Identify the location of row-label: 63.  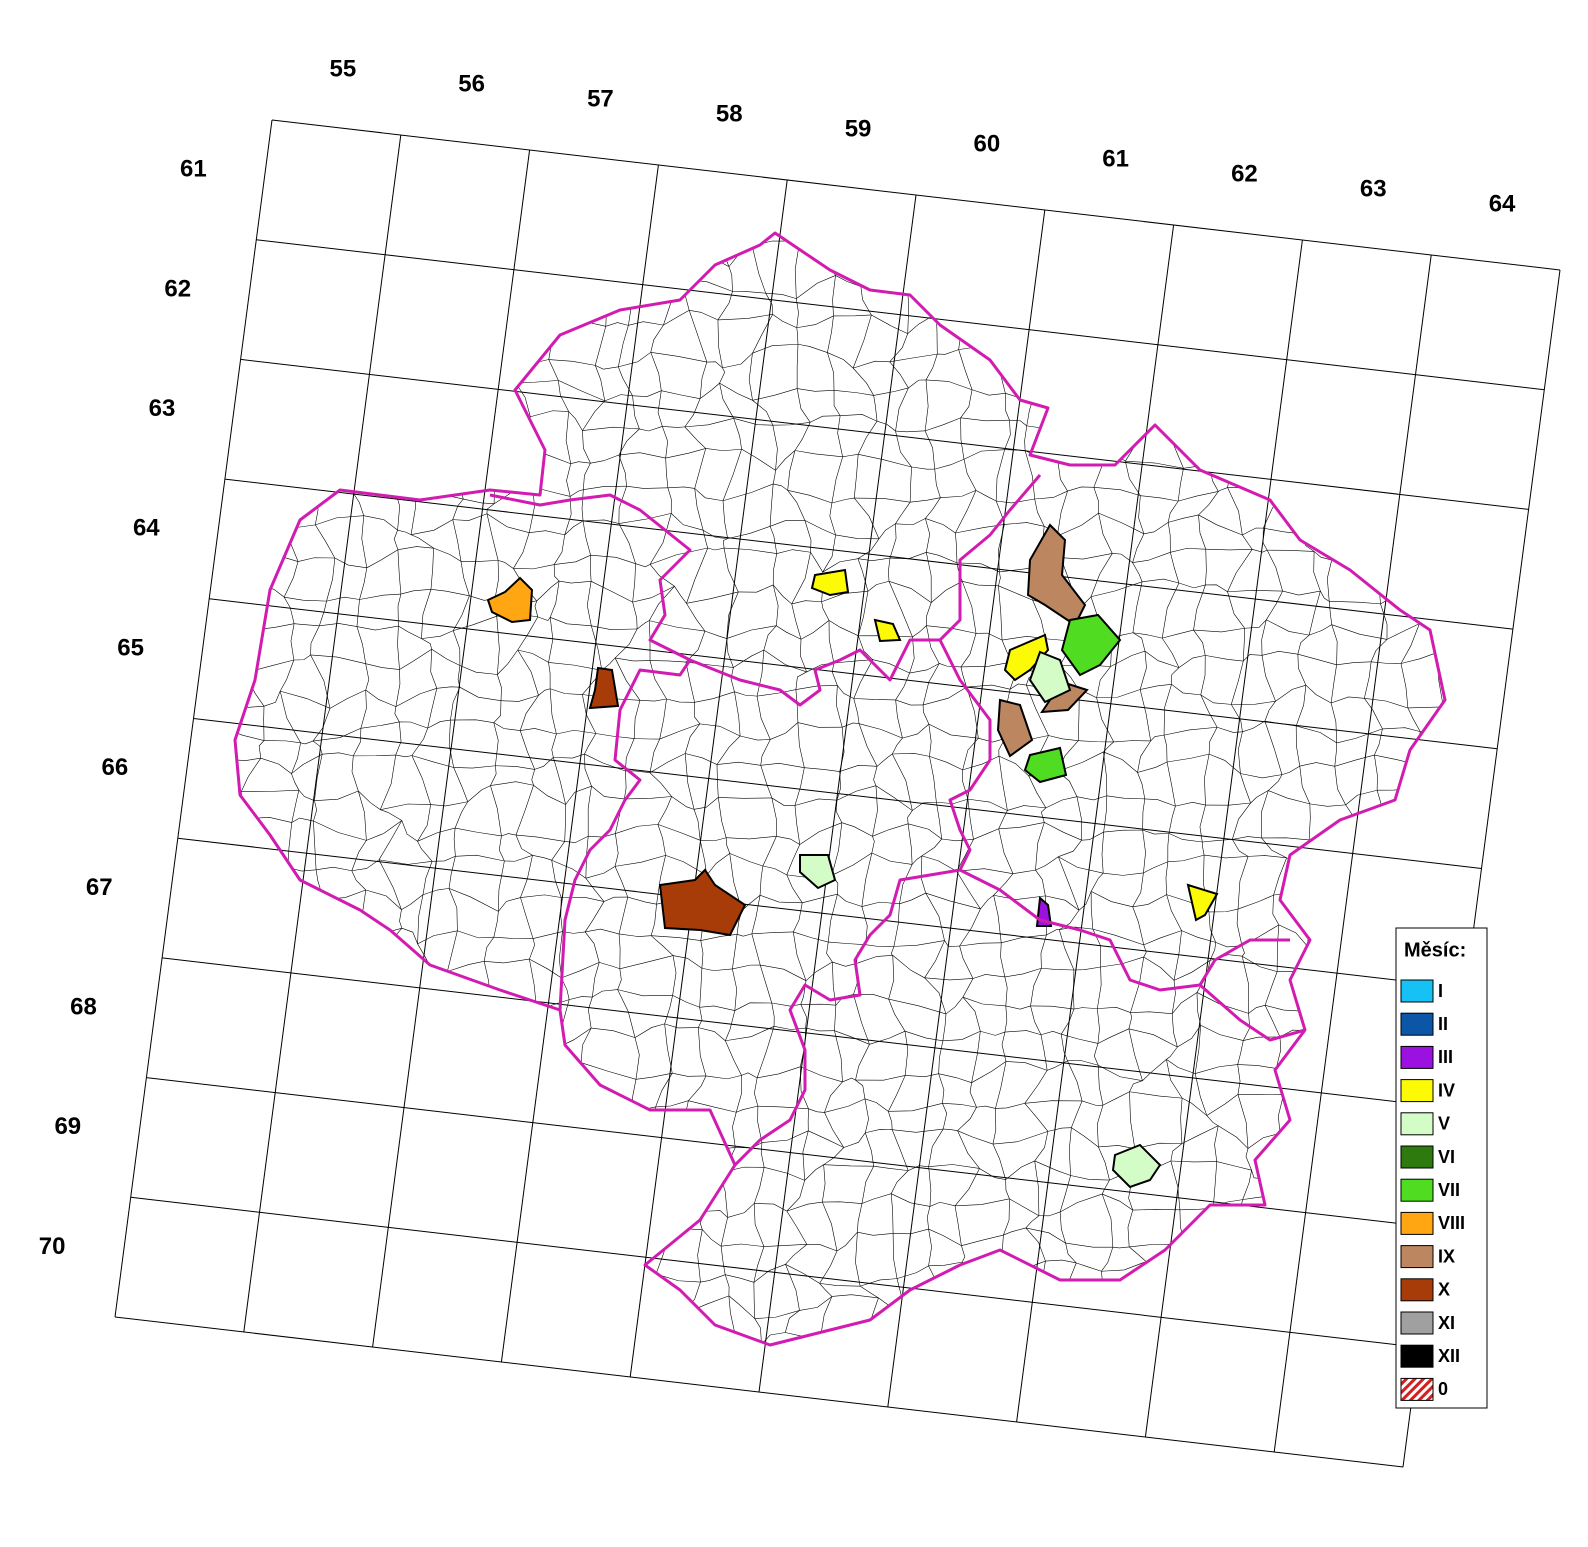
(162, 408).